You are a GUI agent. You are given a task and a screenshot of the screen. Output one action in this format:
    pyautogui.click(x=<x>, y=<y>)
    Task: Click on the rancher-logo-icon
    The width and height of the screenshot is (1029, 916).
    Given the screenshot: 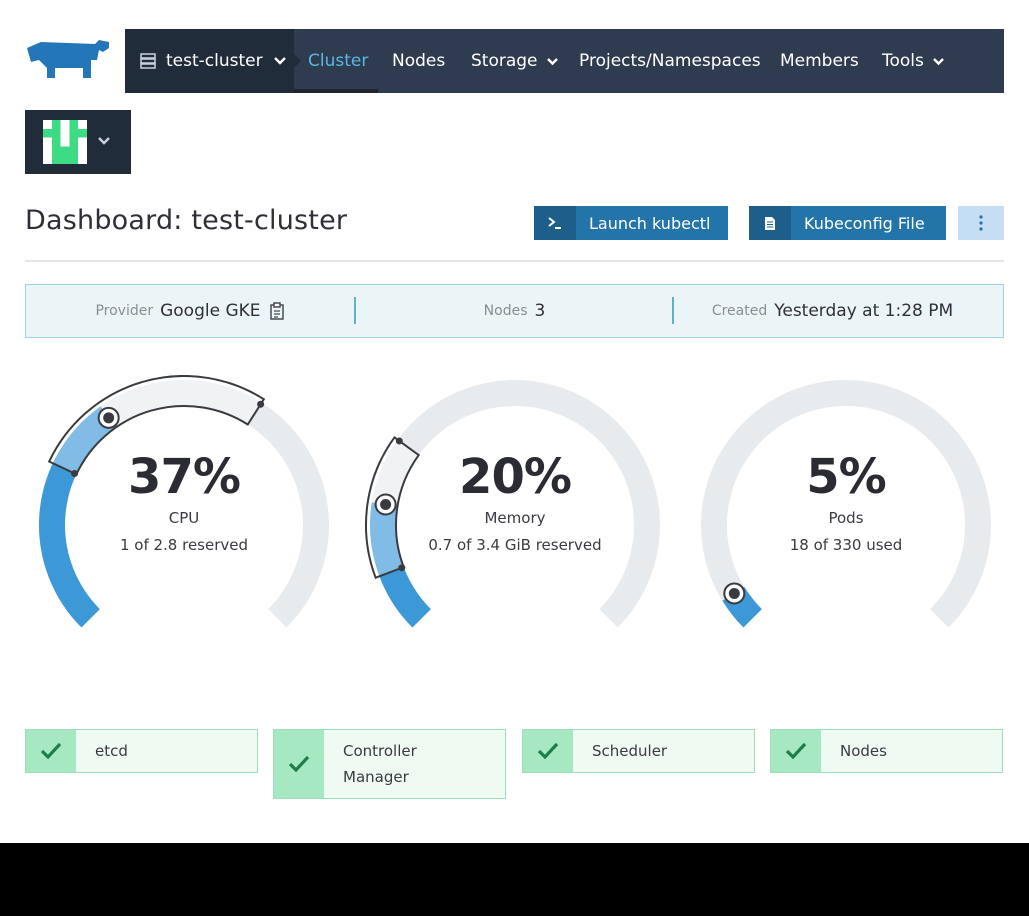 What is the action you would take?
    pyautogui.click(x=68, y=61)
    